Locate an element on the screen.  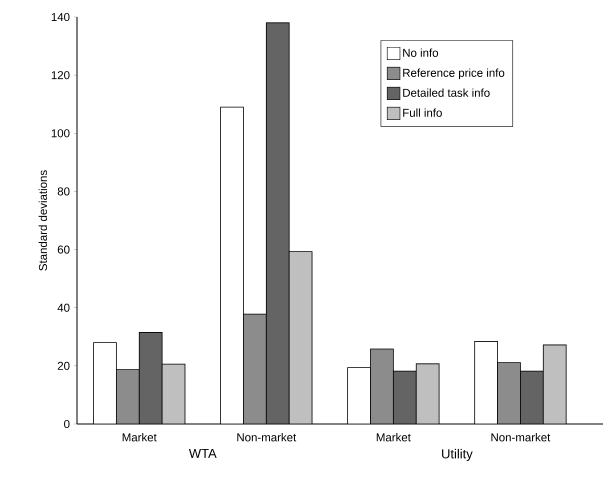
legend-label: No info is located at coordinates (420, 52).